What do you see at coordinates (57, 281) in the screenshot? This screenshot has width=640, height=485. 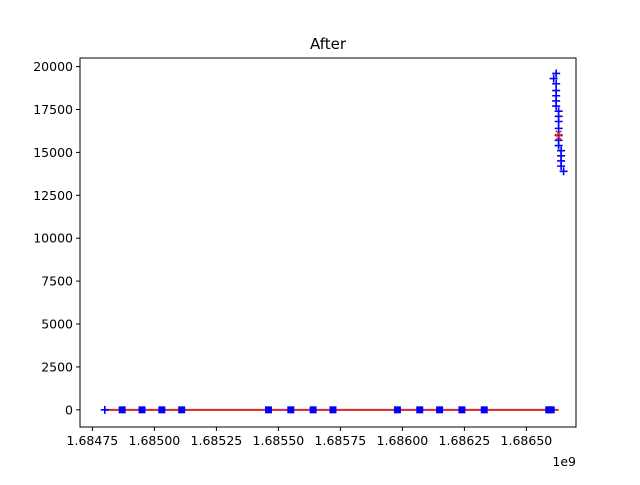 I see `y-tick-label: 7500` at bounding box center [57, 281].